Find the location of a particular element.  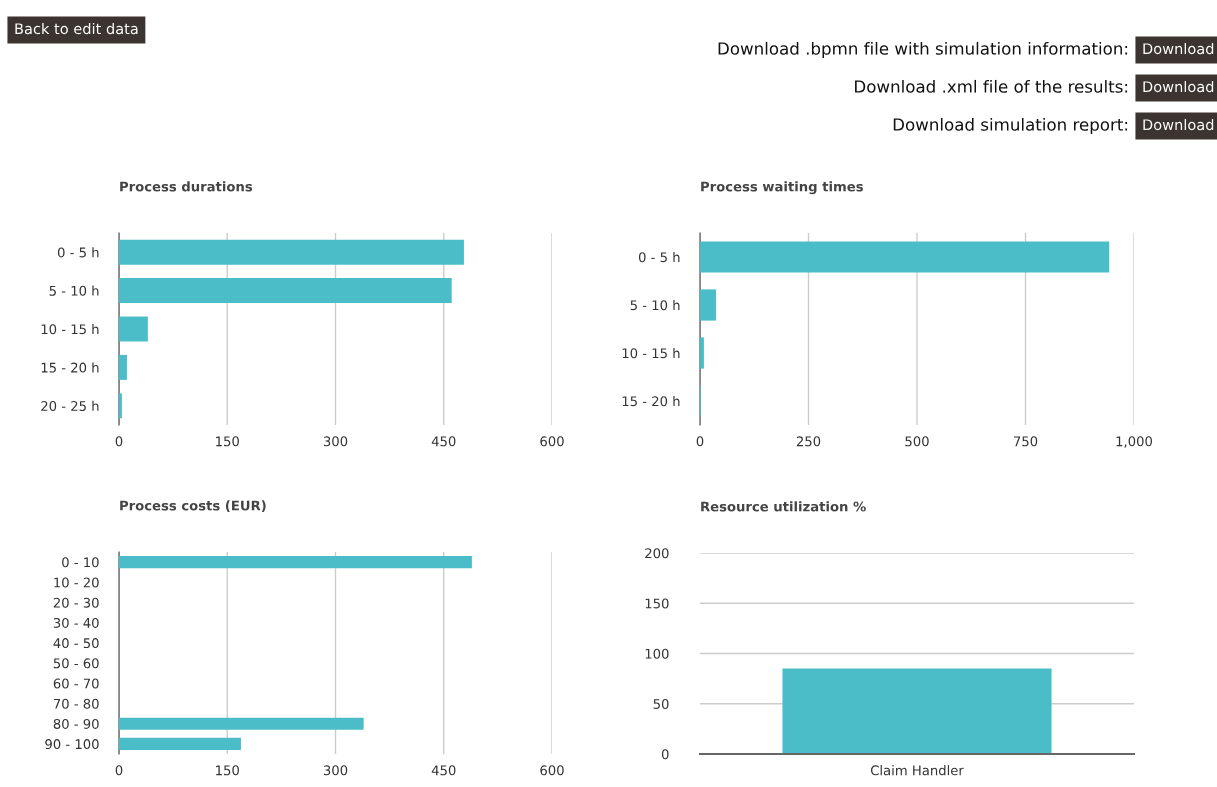

chart-title: Process costs (EUR) is located at coordinates (193, 506).